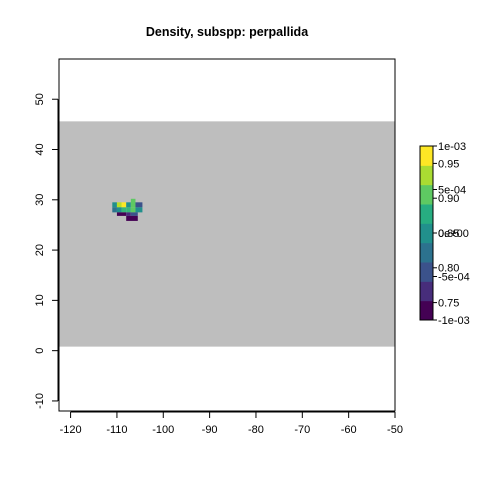  I want to click on y-tick-label: 10, so click(40, 300).